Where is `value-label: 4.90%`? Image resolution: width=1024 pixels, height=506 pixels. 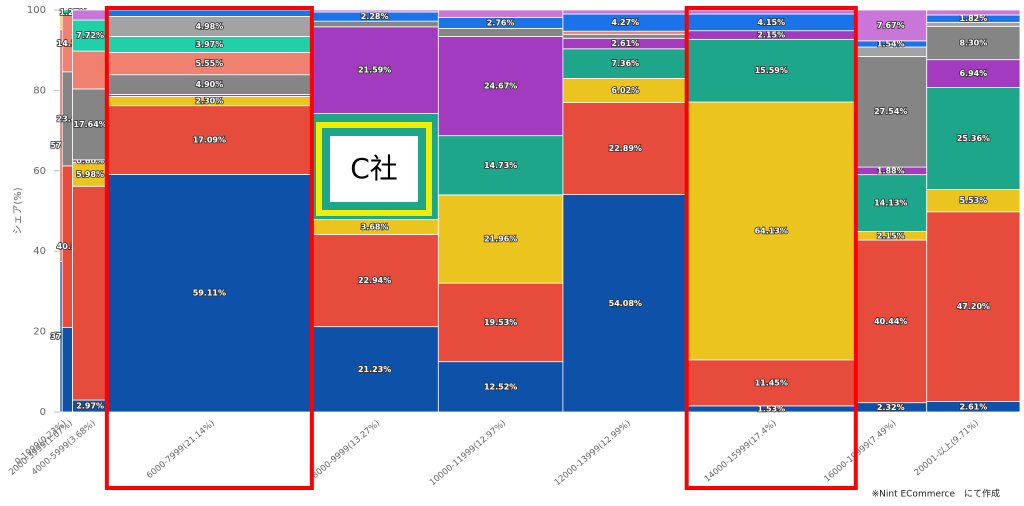
value-label: 4.90% is located at coordinates (209, 84).